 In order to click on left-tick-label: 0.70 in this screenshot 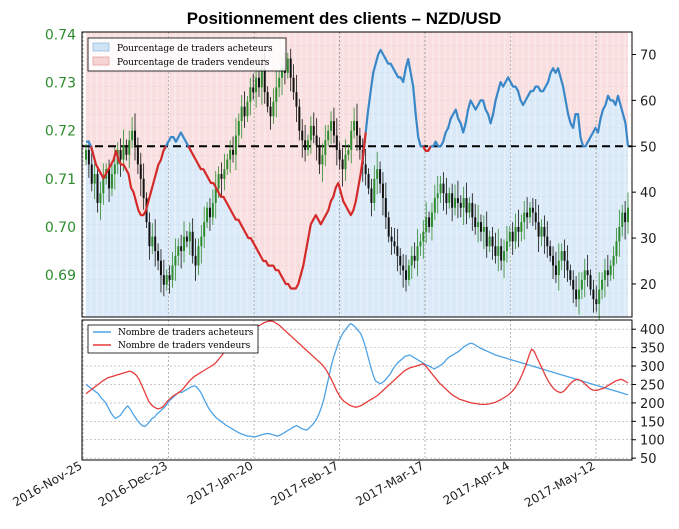, I will do `click(60, 228)`.